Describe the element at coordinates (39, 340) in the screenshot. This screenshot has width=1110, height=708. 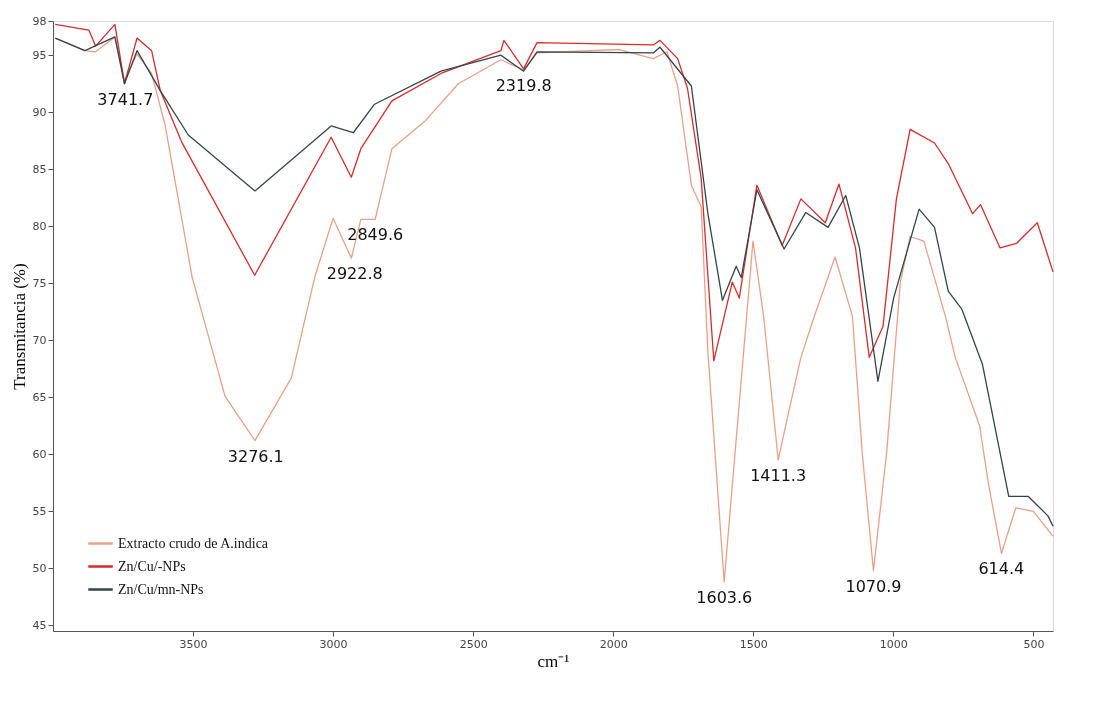
I see `y-tick-label: 70` at that location.